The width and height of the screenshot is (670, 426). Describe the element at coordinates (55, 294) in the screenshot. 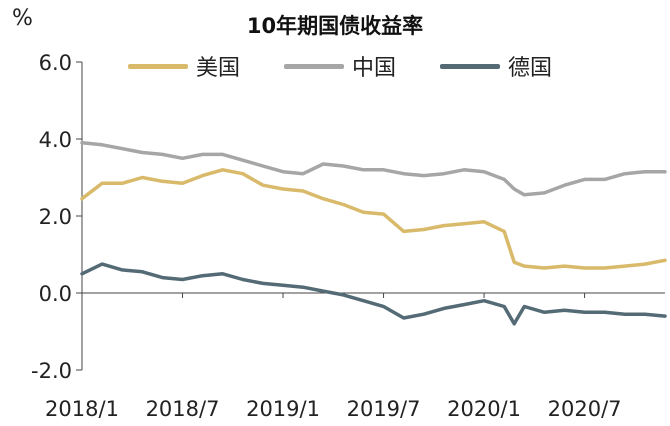

I see `y-tick-label: 0.0` at that location.